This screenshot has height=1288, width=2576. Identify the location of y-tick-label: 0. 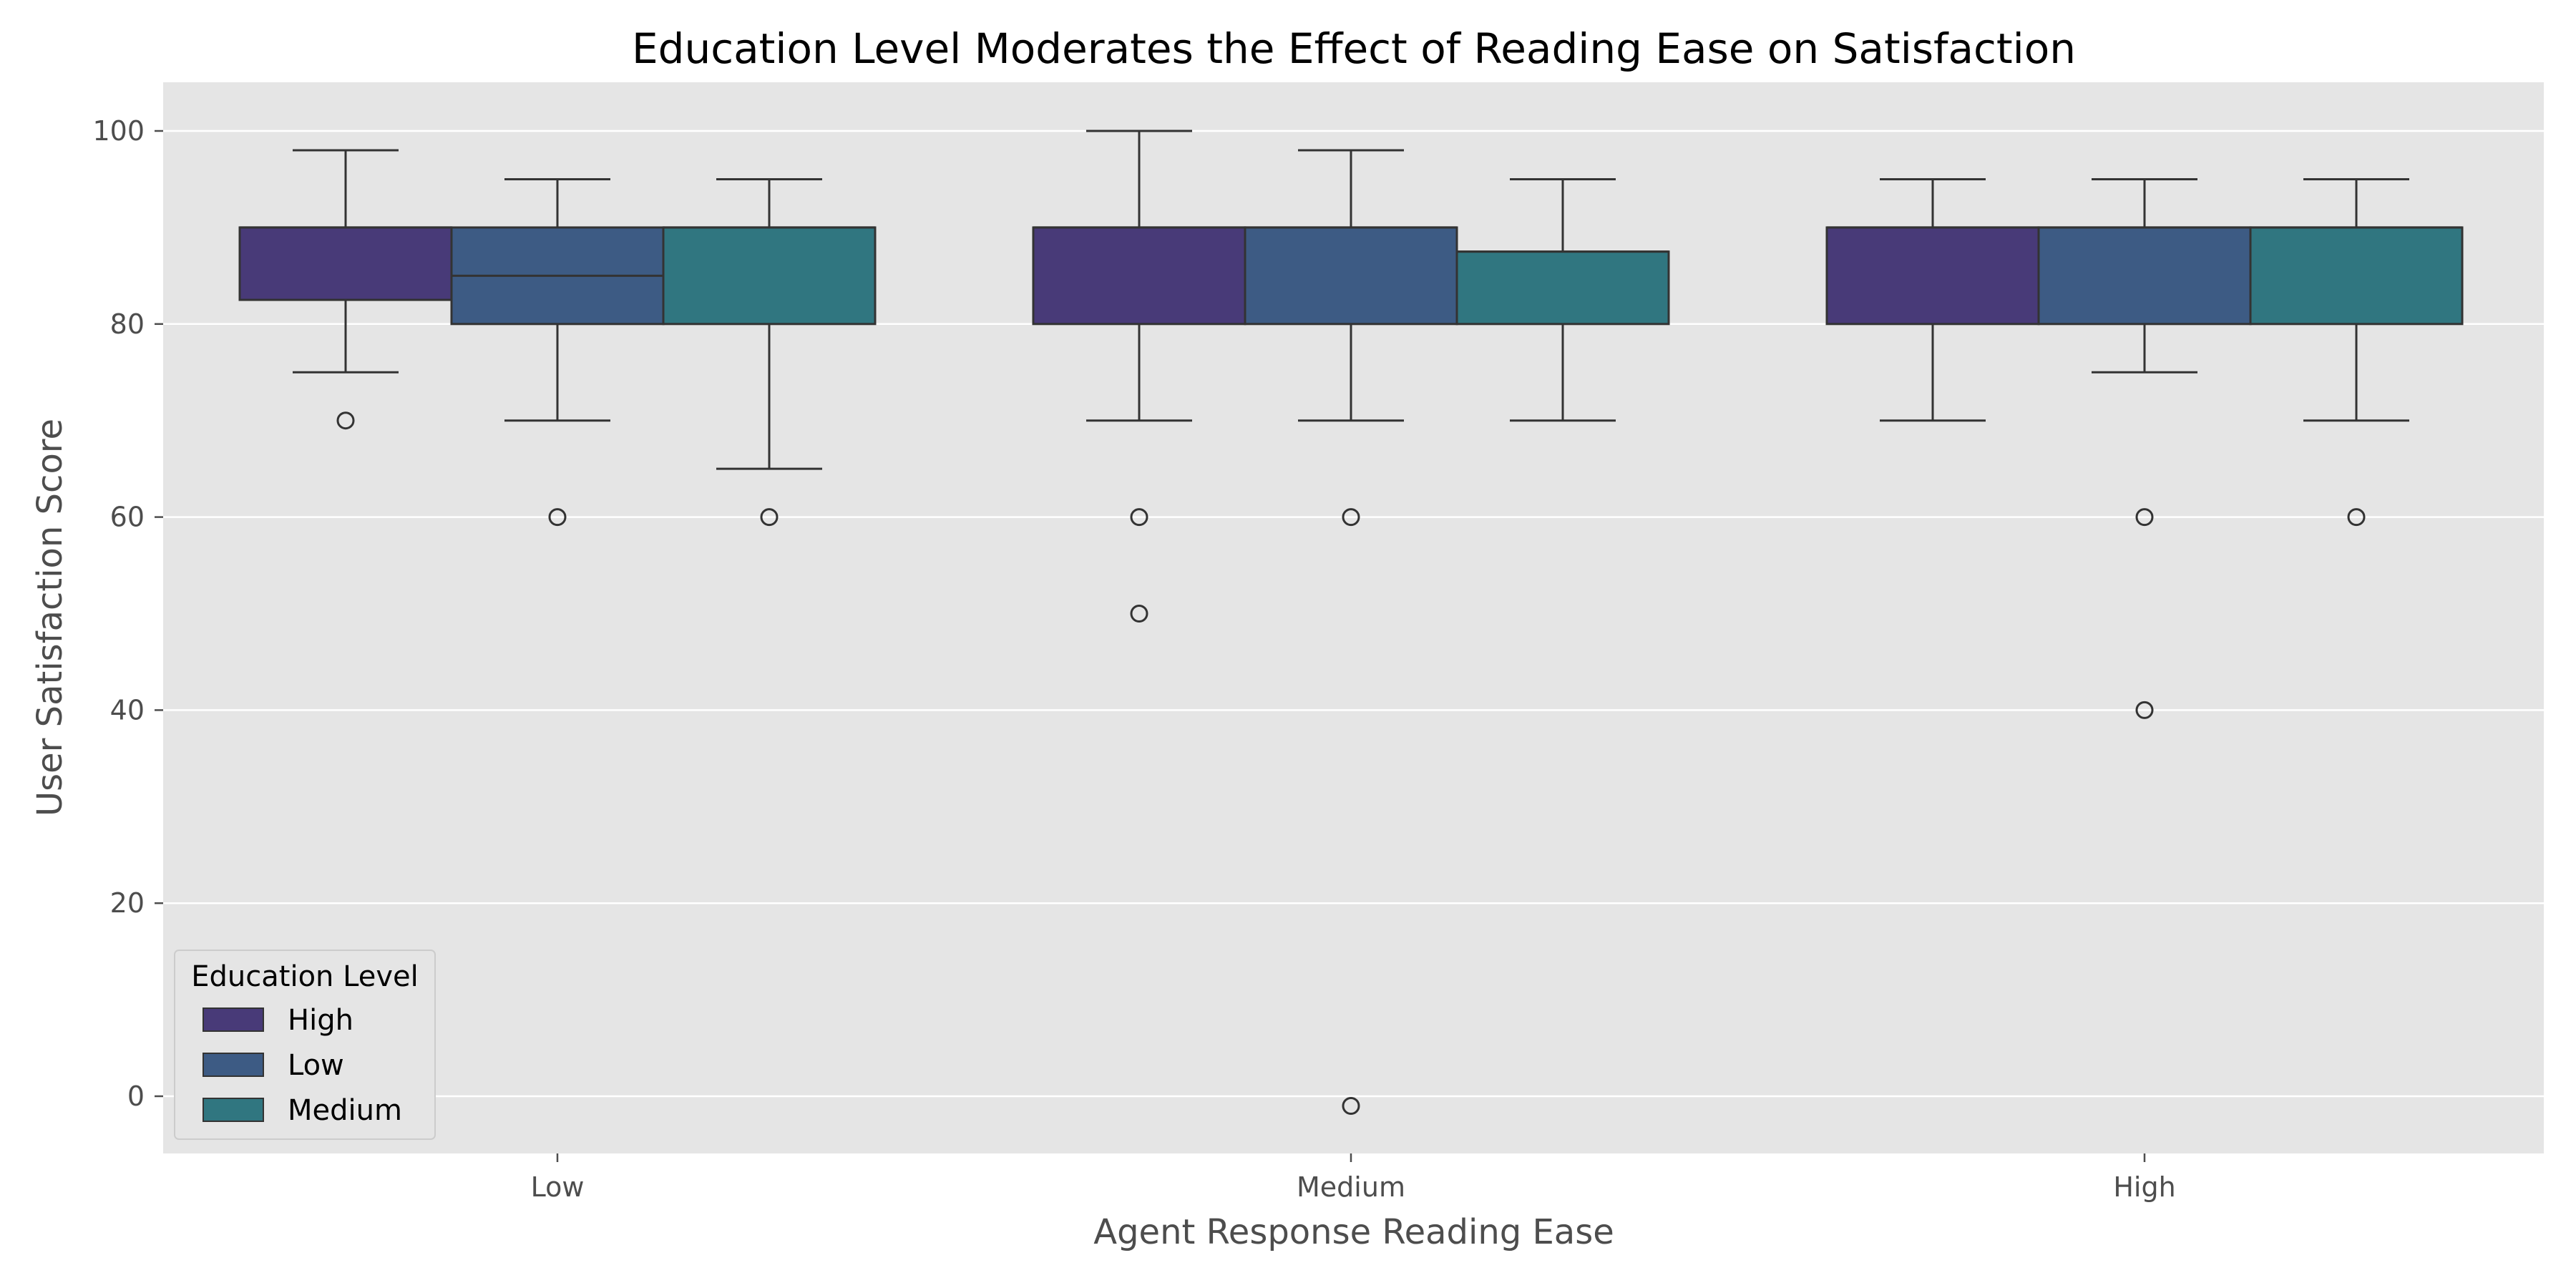
(136, 1096).